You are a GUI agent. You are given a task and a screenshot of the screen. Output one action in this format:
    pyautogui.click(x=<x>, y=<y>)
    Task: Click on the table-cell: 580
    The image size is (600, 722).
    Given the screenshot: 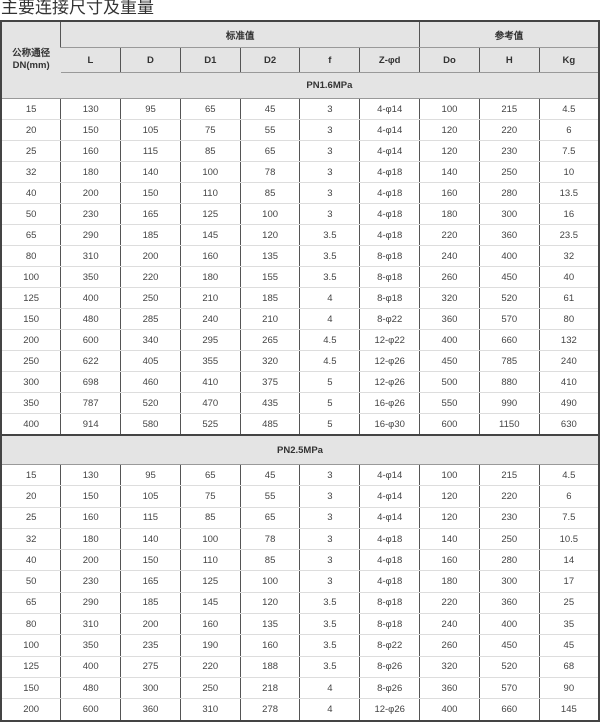 What is the action you would take?
    pyautogui.click(x=150, y=424)
    